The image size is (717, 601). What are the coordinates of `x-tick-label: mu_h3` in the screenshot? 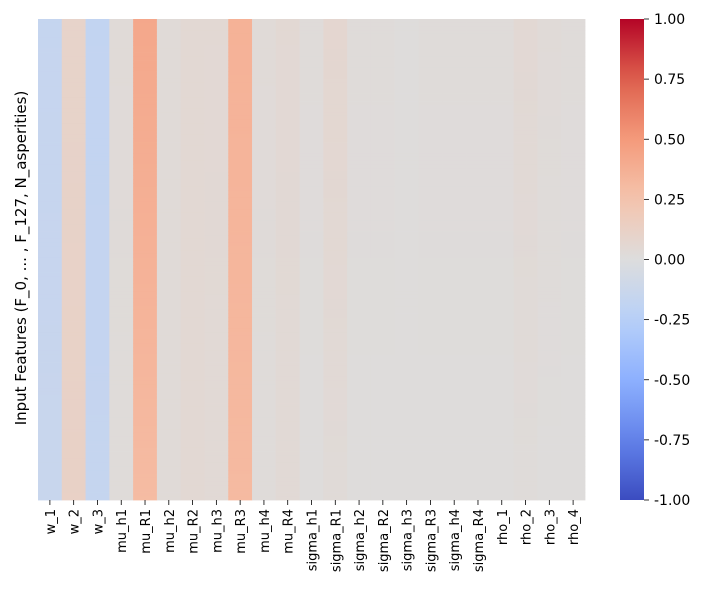 It's located at (217, 531).